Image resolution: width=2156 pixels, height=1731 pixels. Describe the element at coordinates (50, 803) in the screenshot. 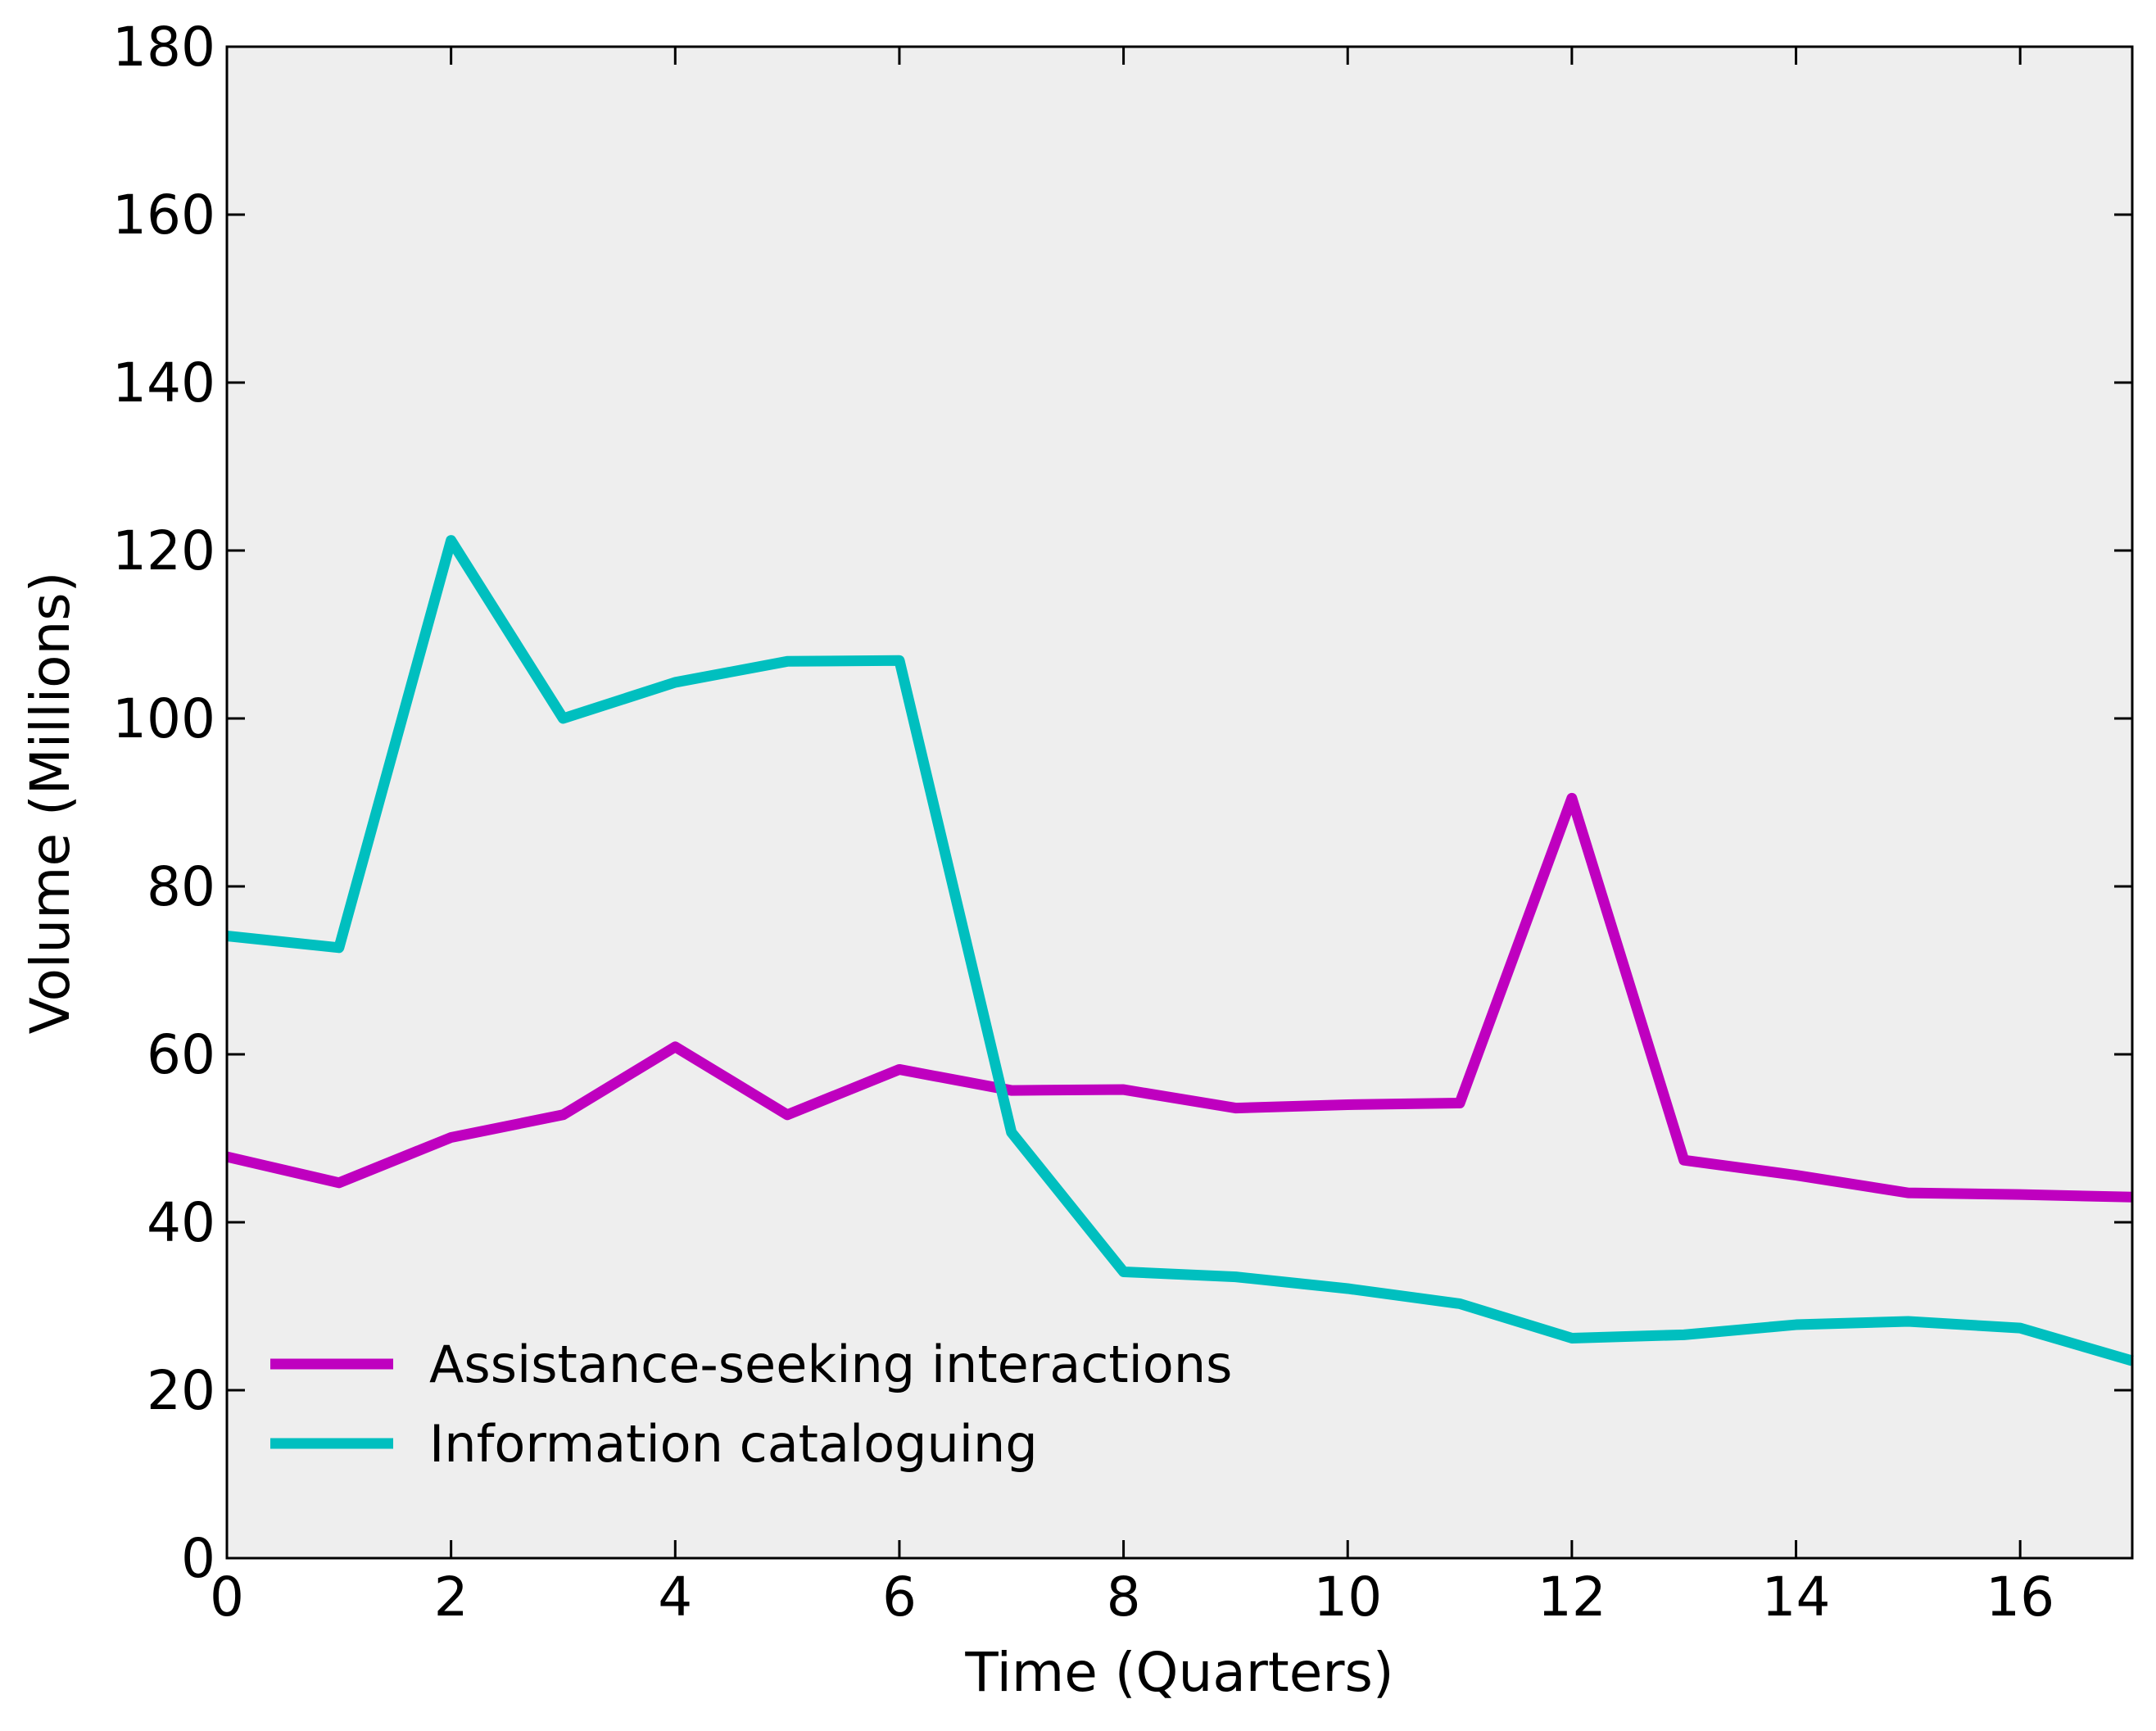

I see `y-axis-title: Volume (Millions)` at that location.